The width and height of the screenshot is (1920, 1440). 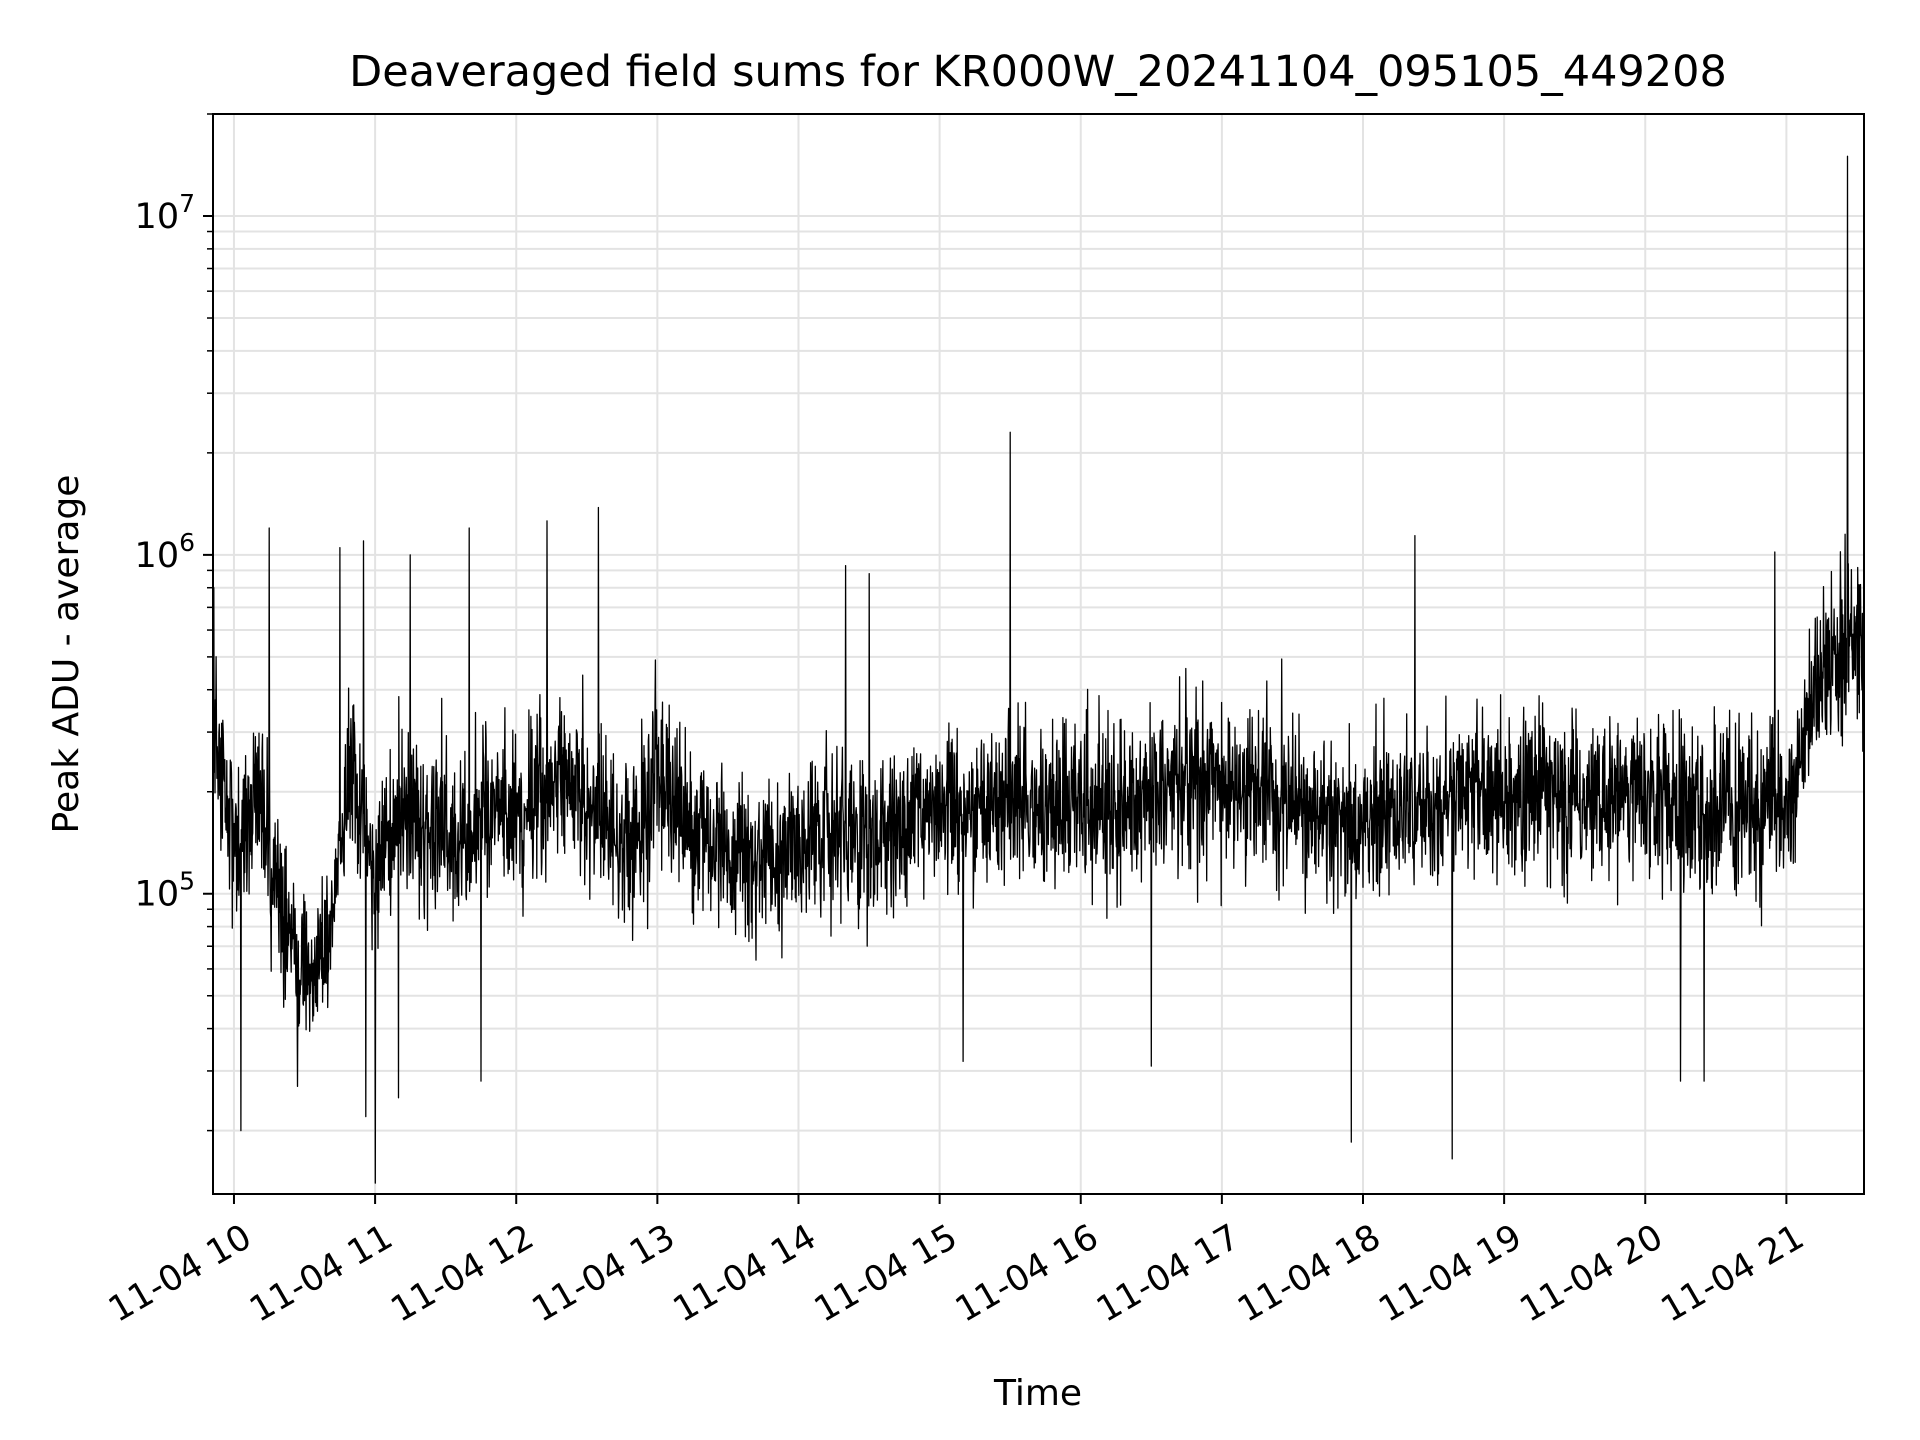 What do you see at coordinates (165, 213) in the screenshot?
I see `y-tick-label: 10⁷` at bounding box center [165, 213].